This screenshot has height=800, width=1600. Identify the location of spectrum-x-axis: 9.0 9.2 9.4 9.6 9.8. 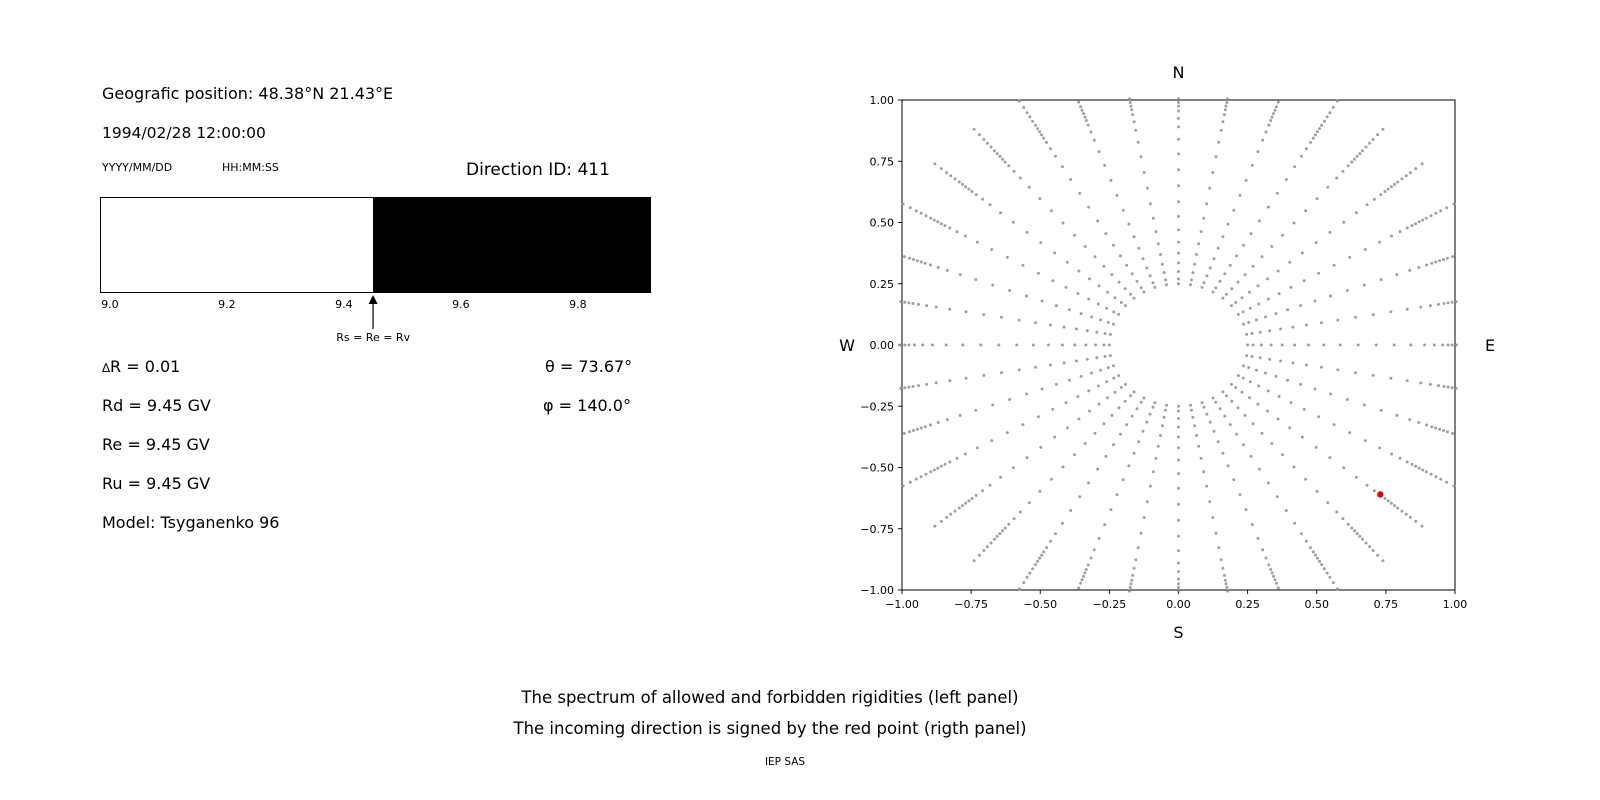
(375, 305).